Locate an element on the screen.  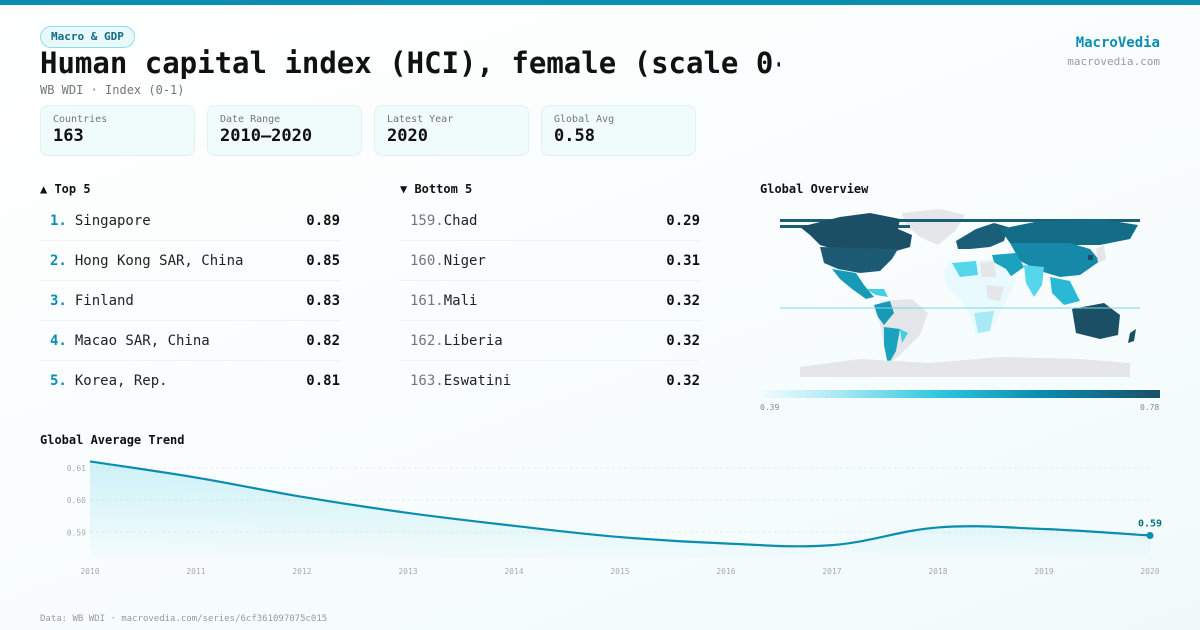
country-name: Hong Kong SAR, China is located at coordinates (159, 260).